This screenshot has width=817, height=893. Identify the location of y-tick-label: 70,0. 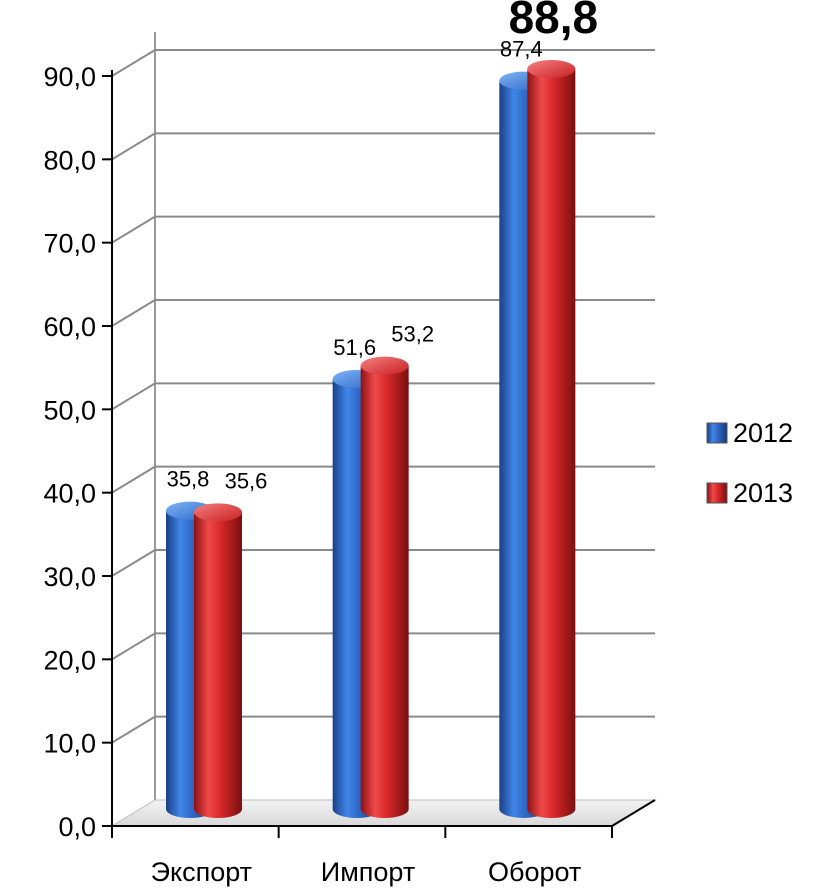
(69, 244).